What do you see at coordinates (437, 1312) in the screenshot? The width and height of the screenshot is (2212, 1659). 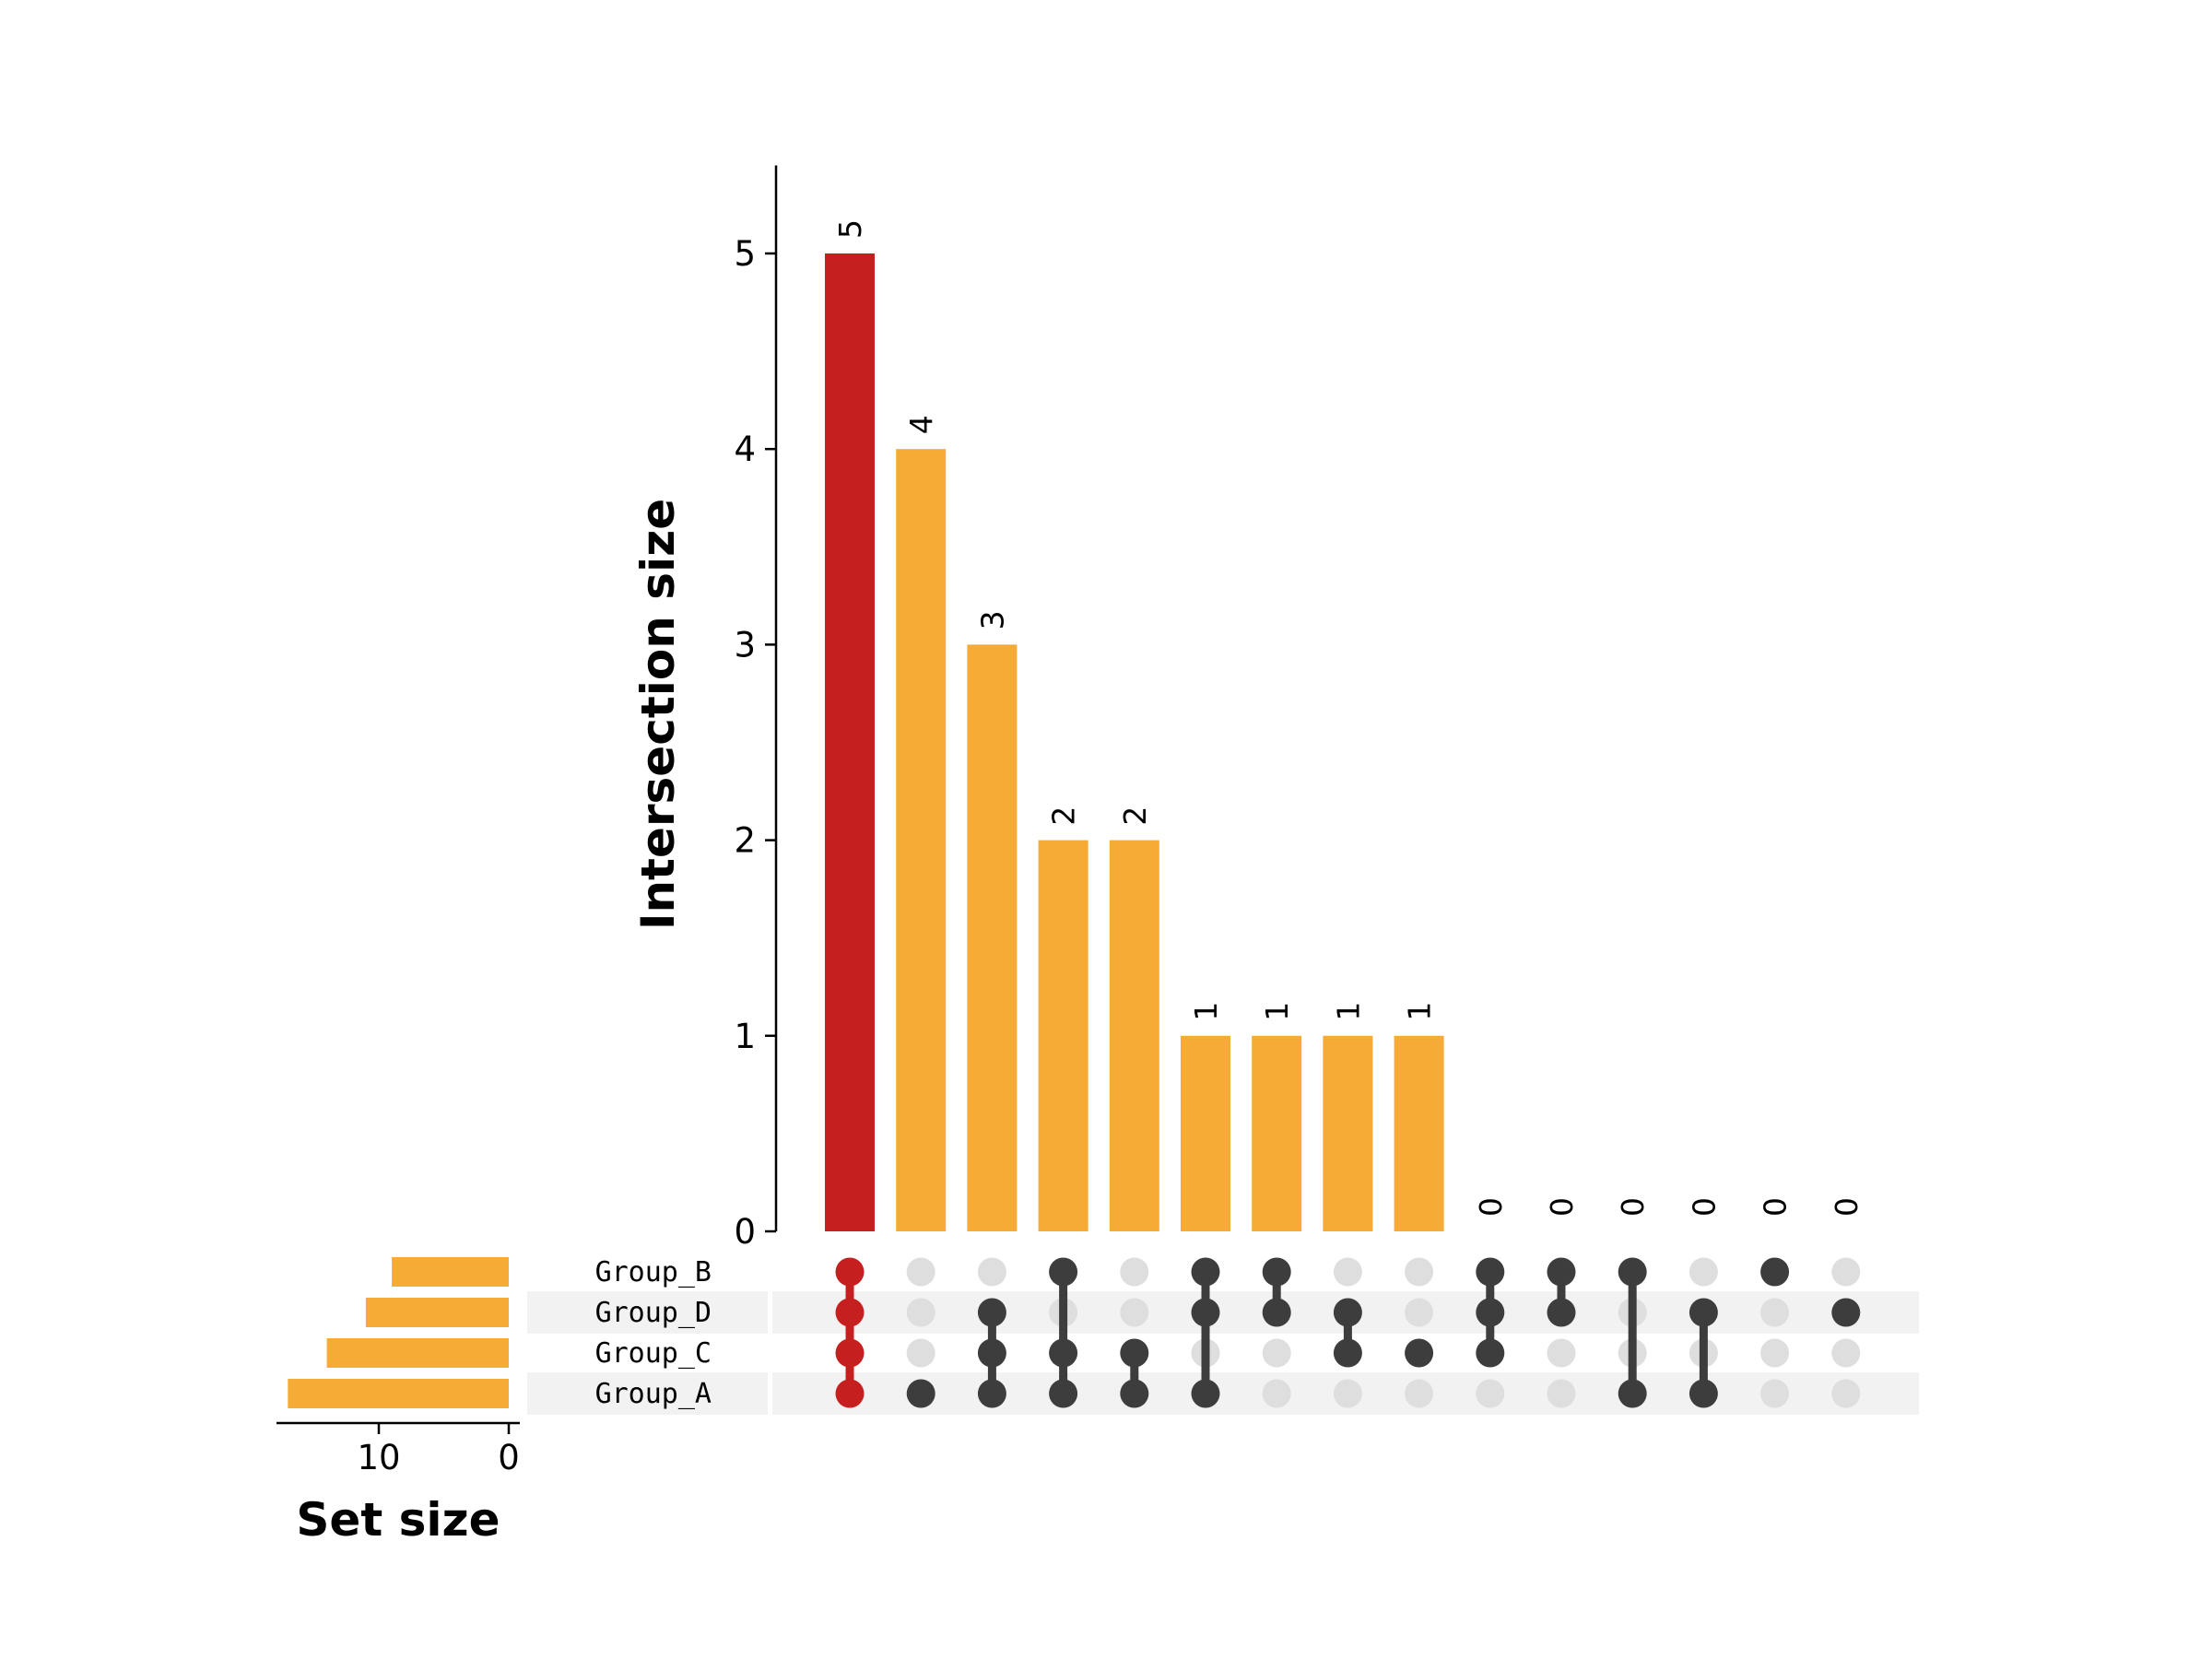 I see `set-size-bar-Group_D` at bounding box center [437, 1312].